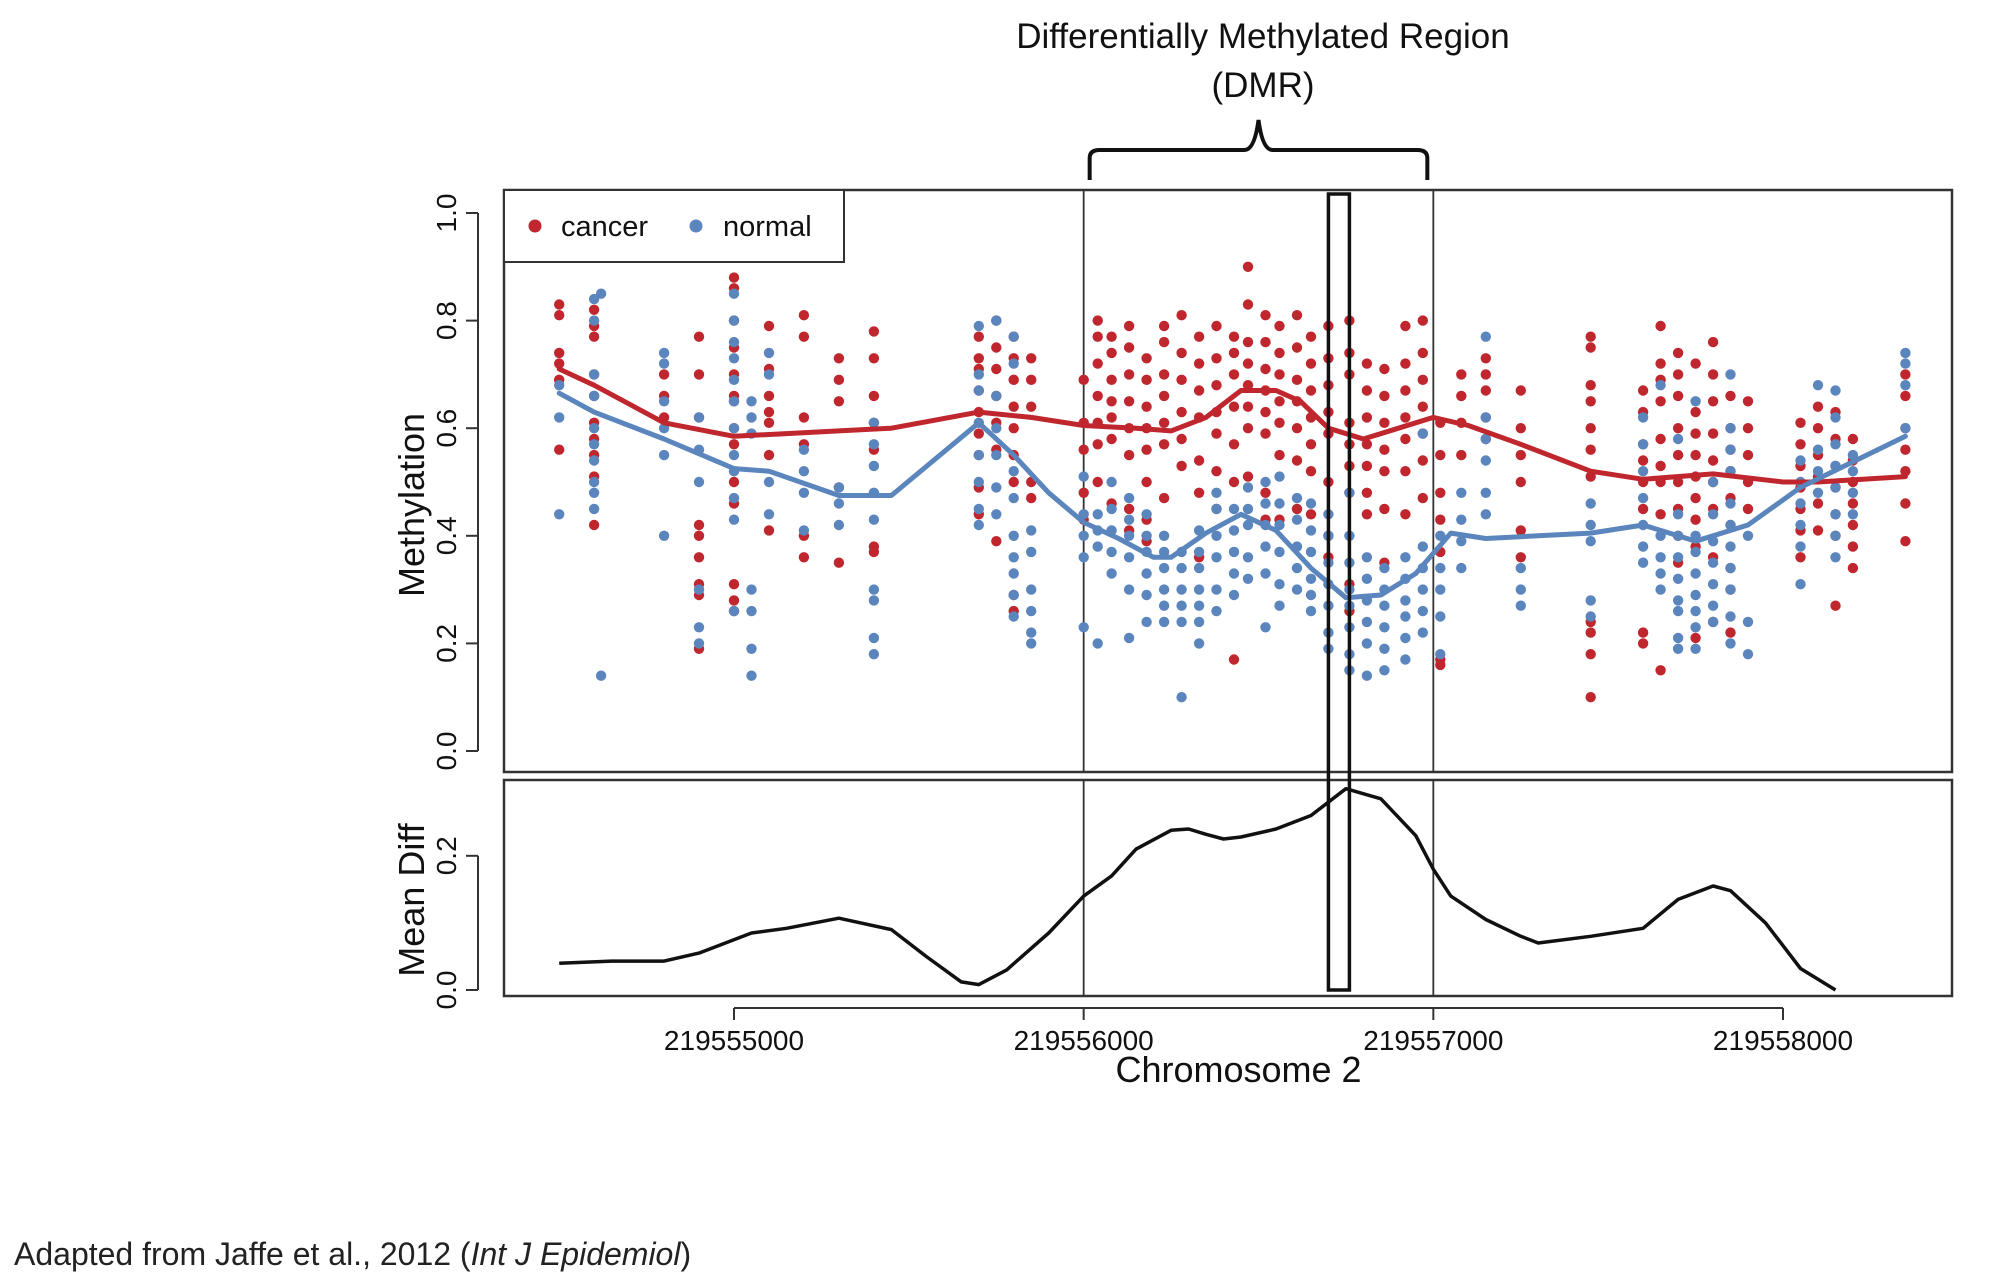 Image resolution: width=1990 pixels, height=1279 pixels. Describe the element at coordinates (696, 226) in the screenshot. I see `legend-marker-normal` at that location.